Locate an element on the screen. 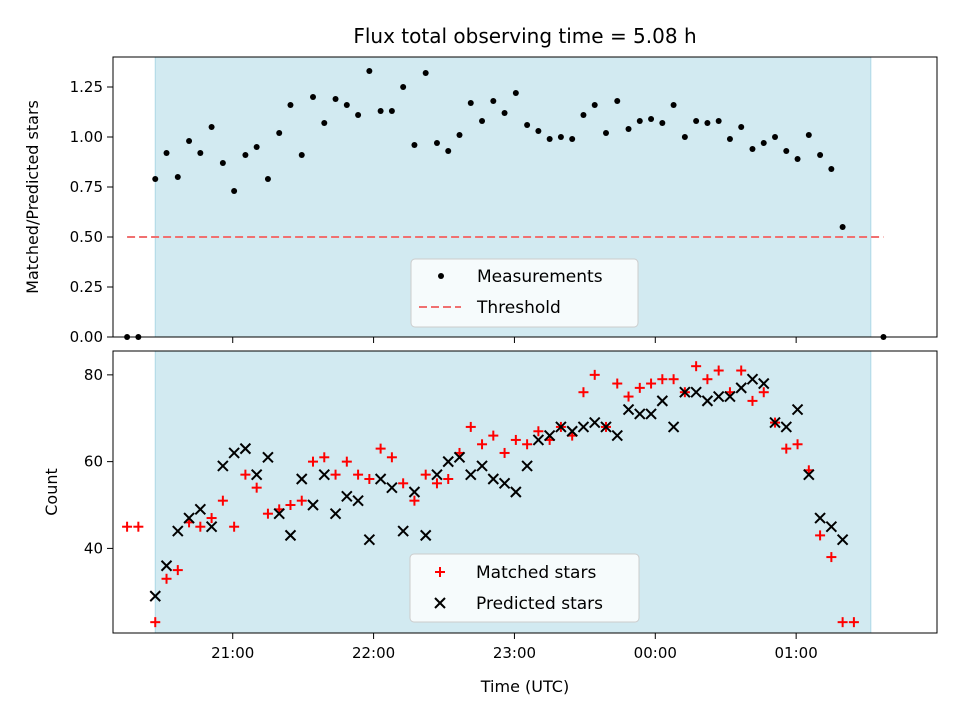  ratio-y-axis-label: Matched/Predicted stars is located at coordinates (32, 197).